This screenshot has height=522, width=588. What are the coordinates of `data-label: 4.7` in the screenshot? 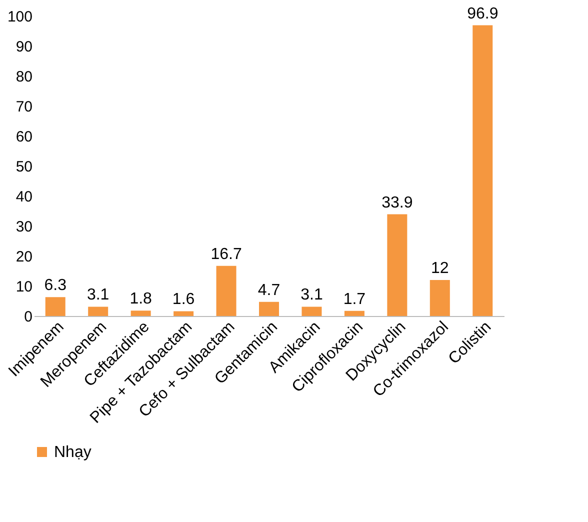 It's located at (269, 290).